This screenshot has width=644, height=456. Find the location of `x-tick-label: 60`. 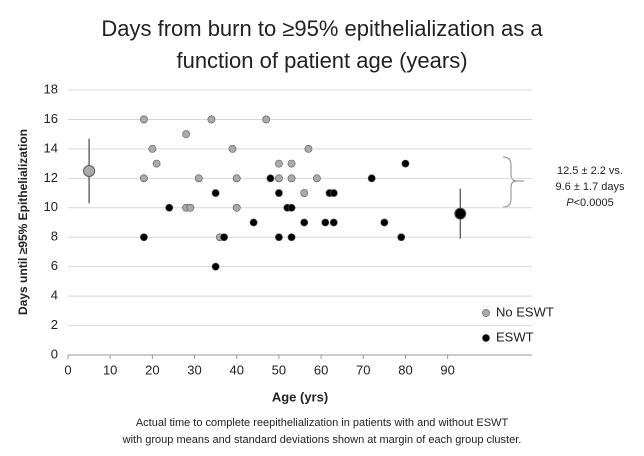

x-tick-label: 60 is located at coordinates (321, 369).